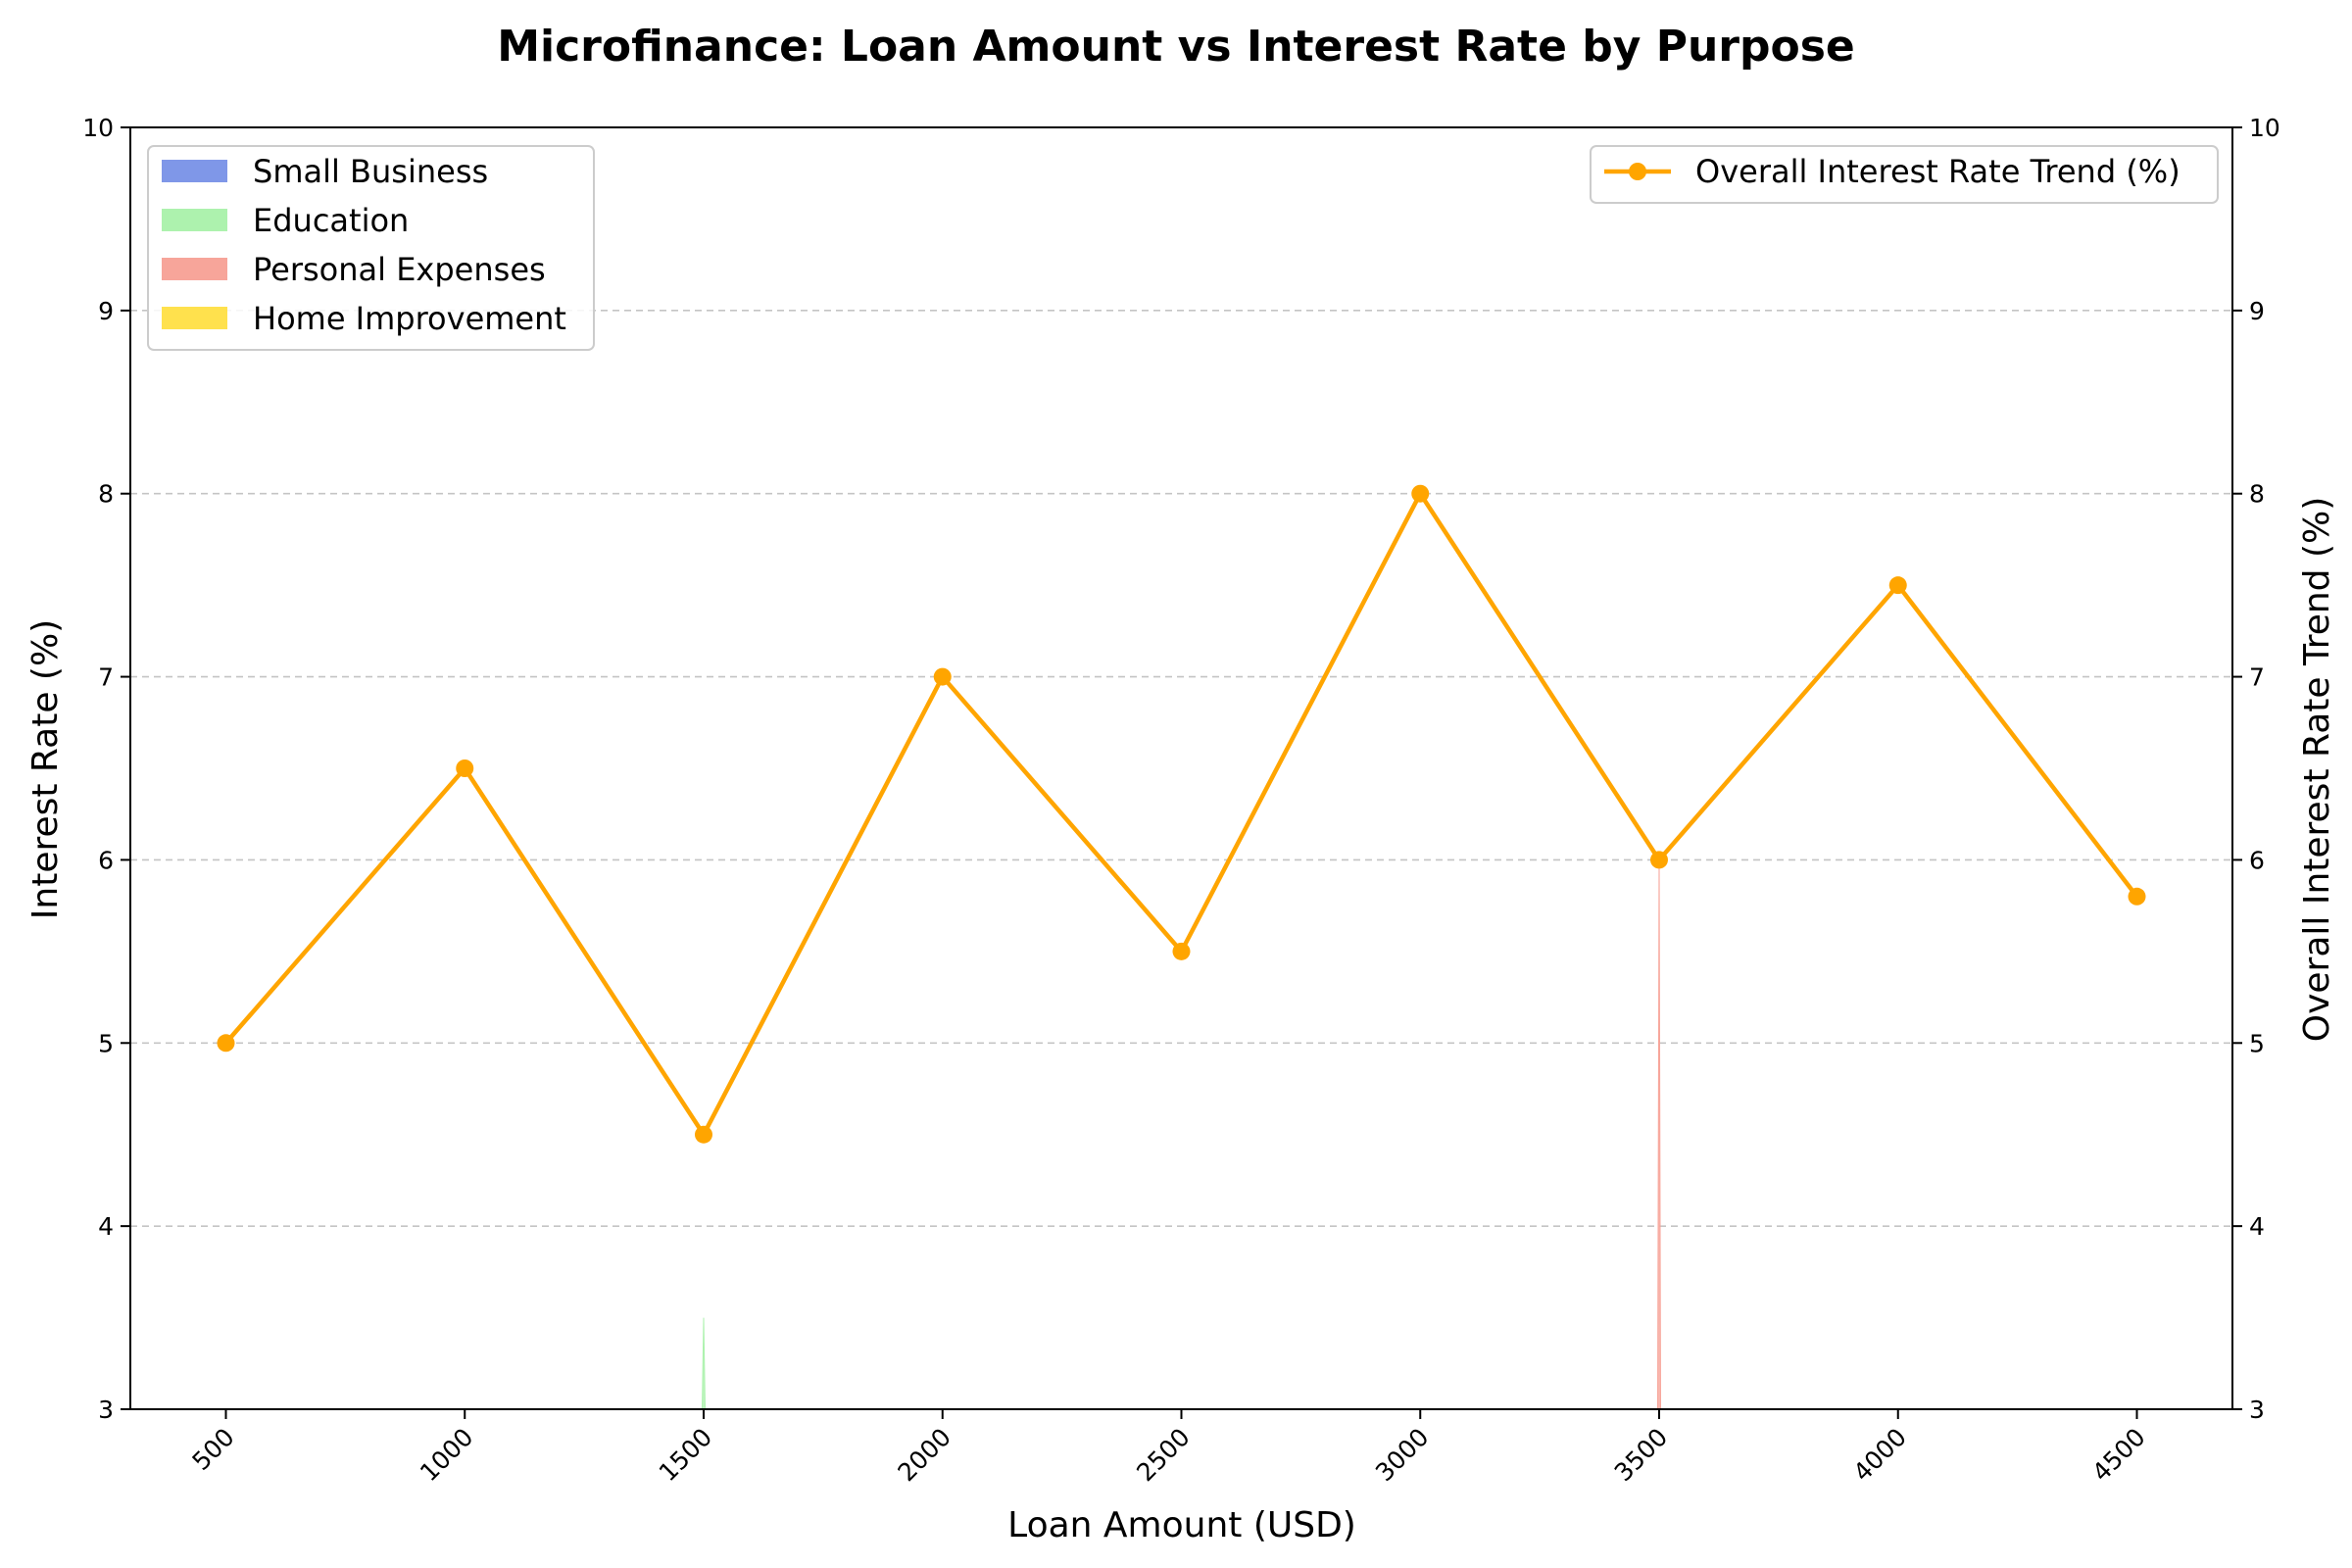 The width and height of the screenshot is (2352, 1568). I want to click on y-tick-label-left-5: 8, so click(106, 494).